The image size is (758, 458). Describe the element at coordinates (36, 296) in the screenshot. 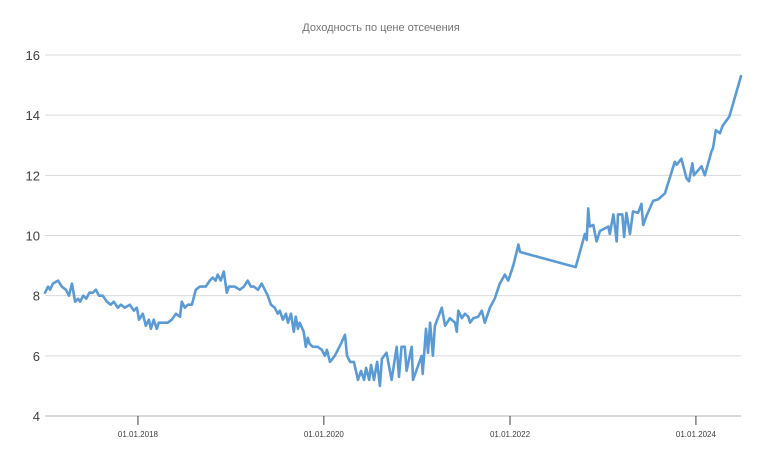

I see `y-tick-label: 8` at that location.